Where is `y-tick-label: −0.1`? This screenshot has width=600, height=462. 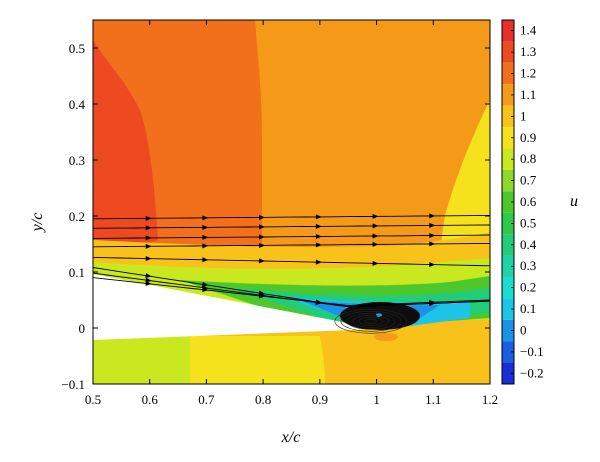
y-tick-label: −0.1 is located at coordinates (73, 384).